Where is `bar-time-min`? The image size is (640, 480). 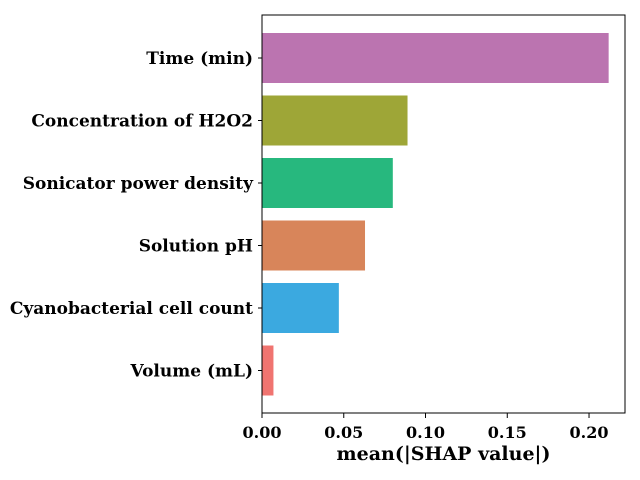 bar-time-min is located at coordinates (435, 58).